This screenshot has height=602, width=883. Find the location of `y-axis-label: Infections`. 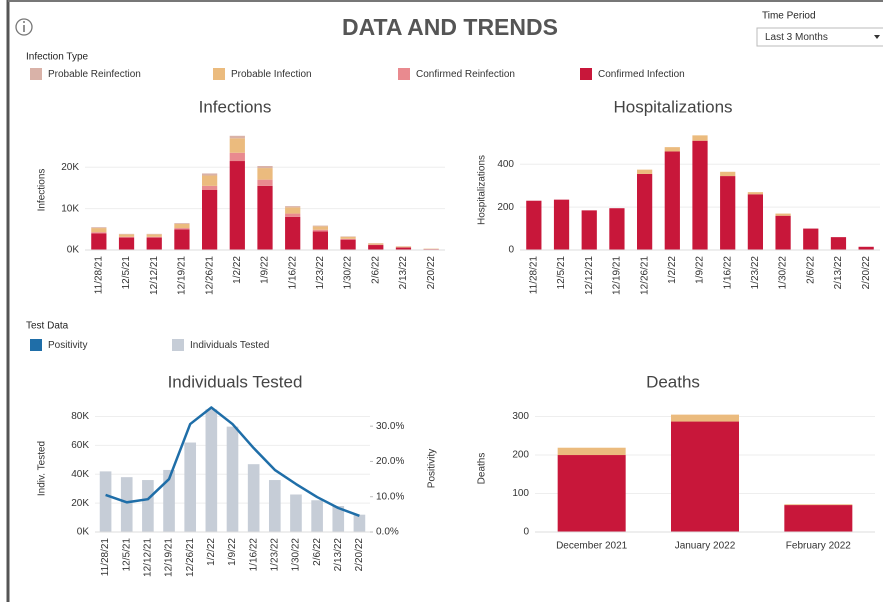

y-axis-label: Infections is located at coordinates (42, 190).